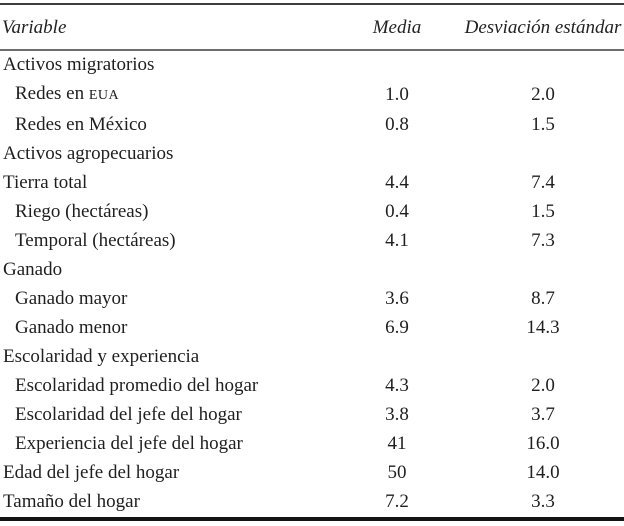  What do you see at coordinates (312, 241) in the screenshot?
I see `table-row: Temporal (hectáreas) 4.1 7.3` at bounding box center [312, 241].